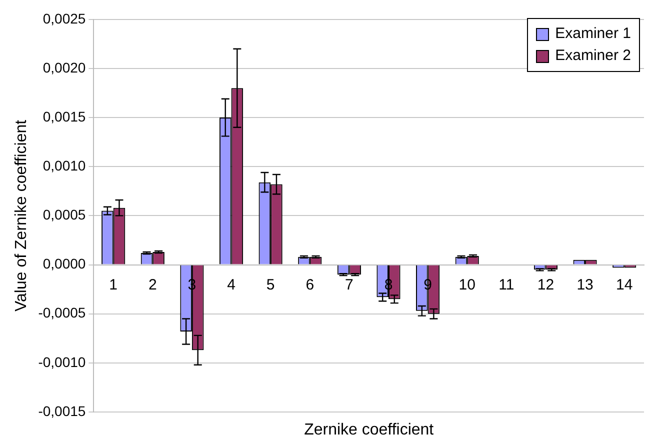  Describe the element at coordinates (113, 285) in the screenshot. I see `x-tick-label: 1` at that location.